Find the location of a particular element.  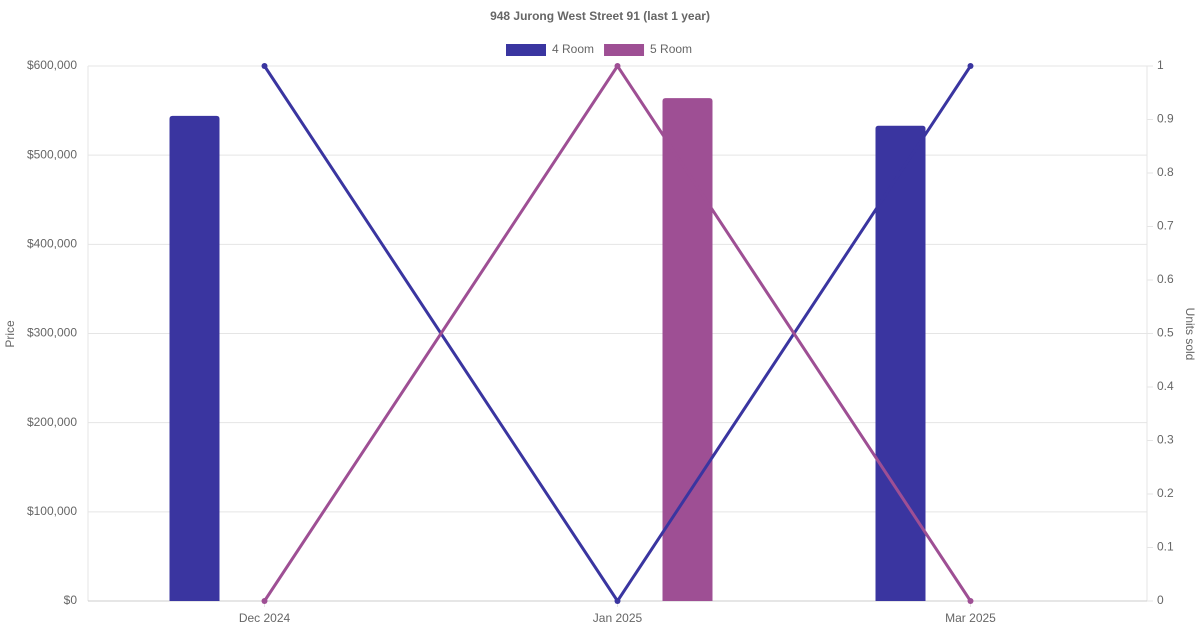

y-tick-label: $0 is located at coordinates (71, 600).